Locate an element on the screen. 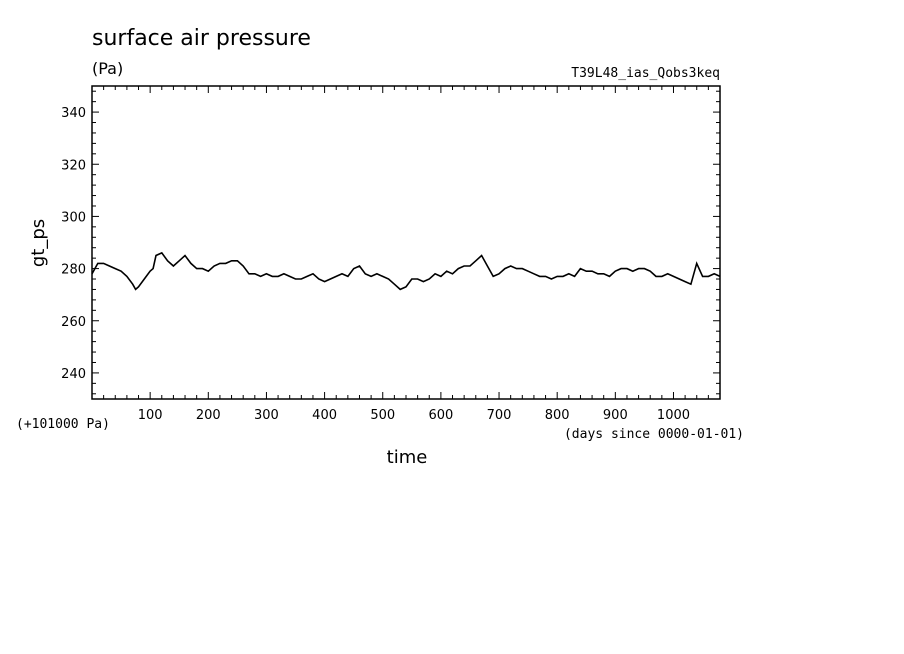 Image resolution: width=904 pixels, height=654 pixels. units-label: (Pa) is located at coordinates (107, 68).